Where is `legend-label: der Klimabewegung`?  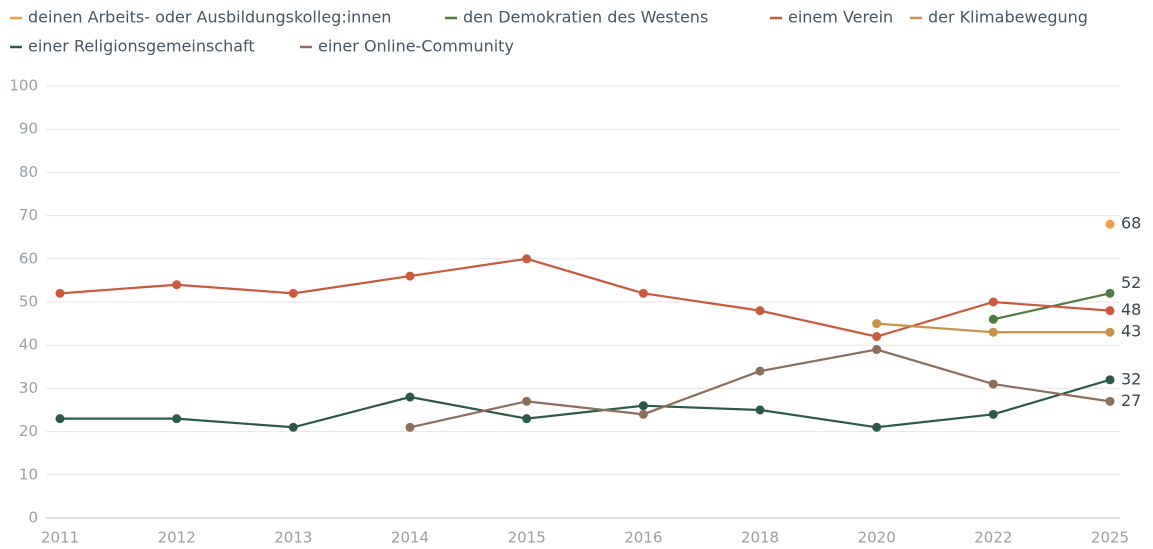
legend-label: der Klimabewegung is located at coordinates (1008, 17).